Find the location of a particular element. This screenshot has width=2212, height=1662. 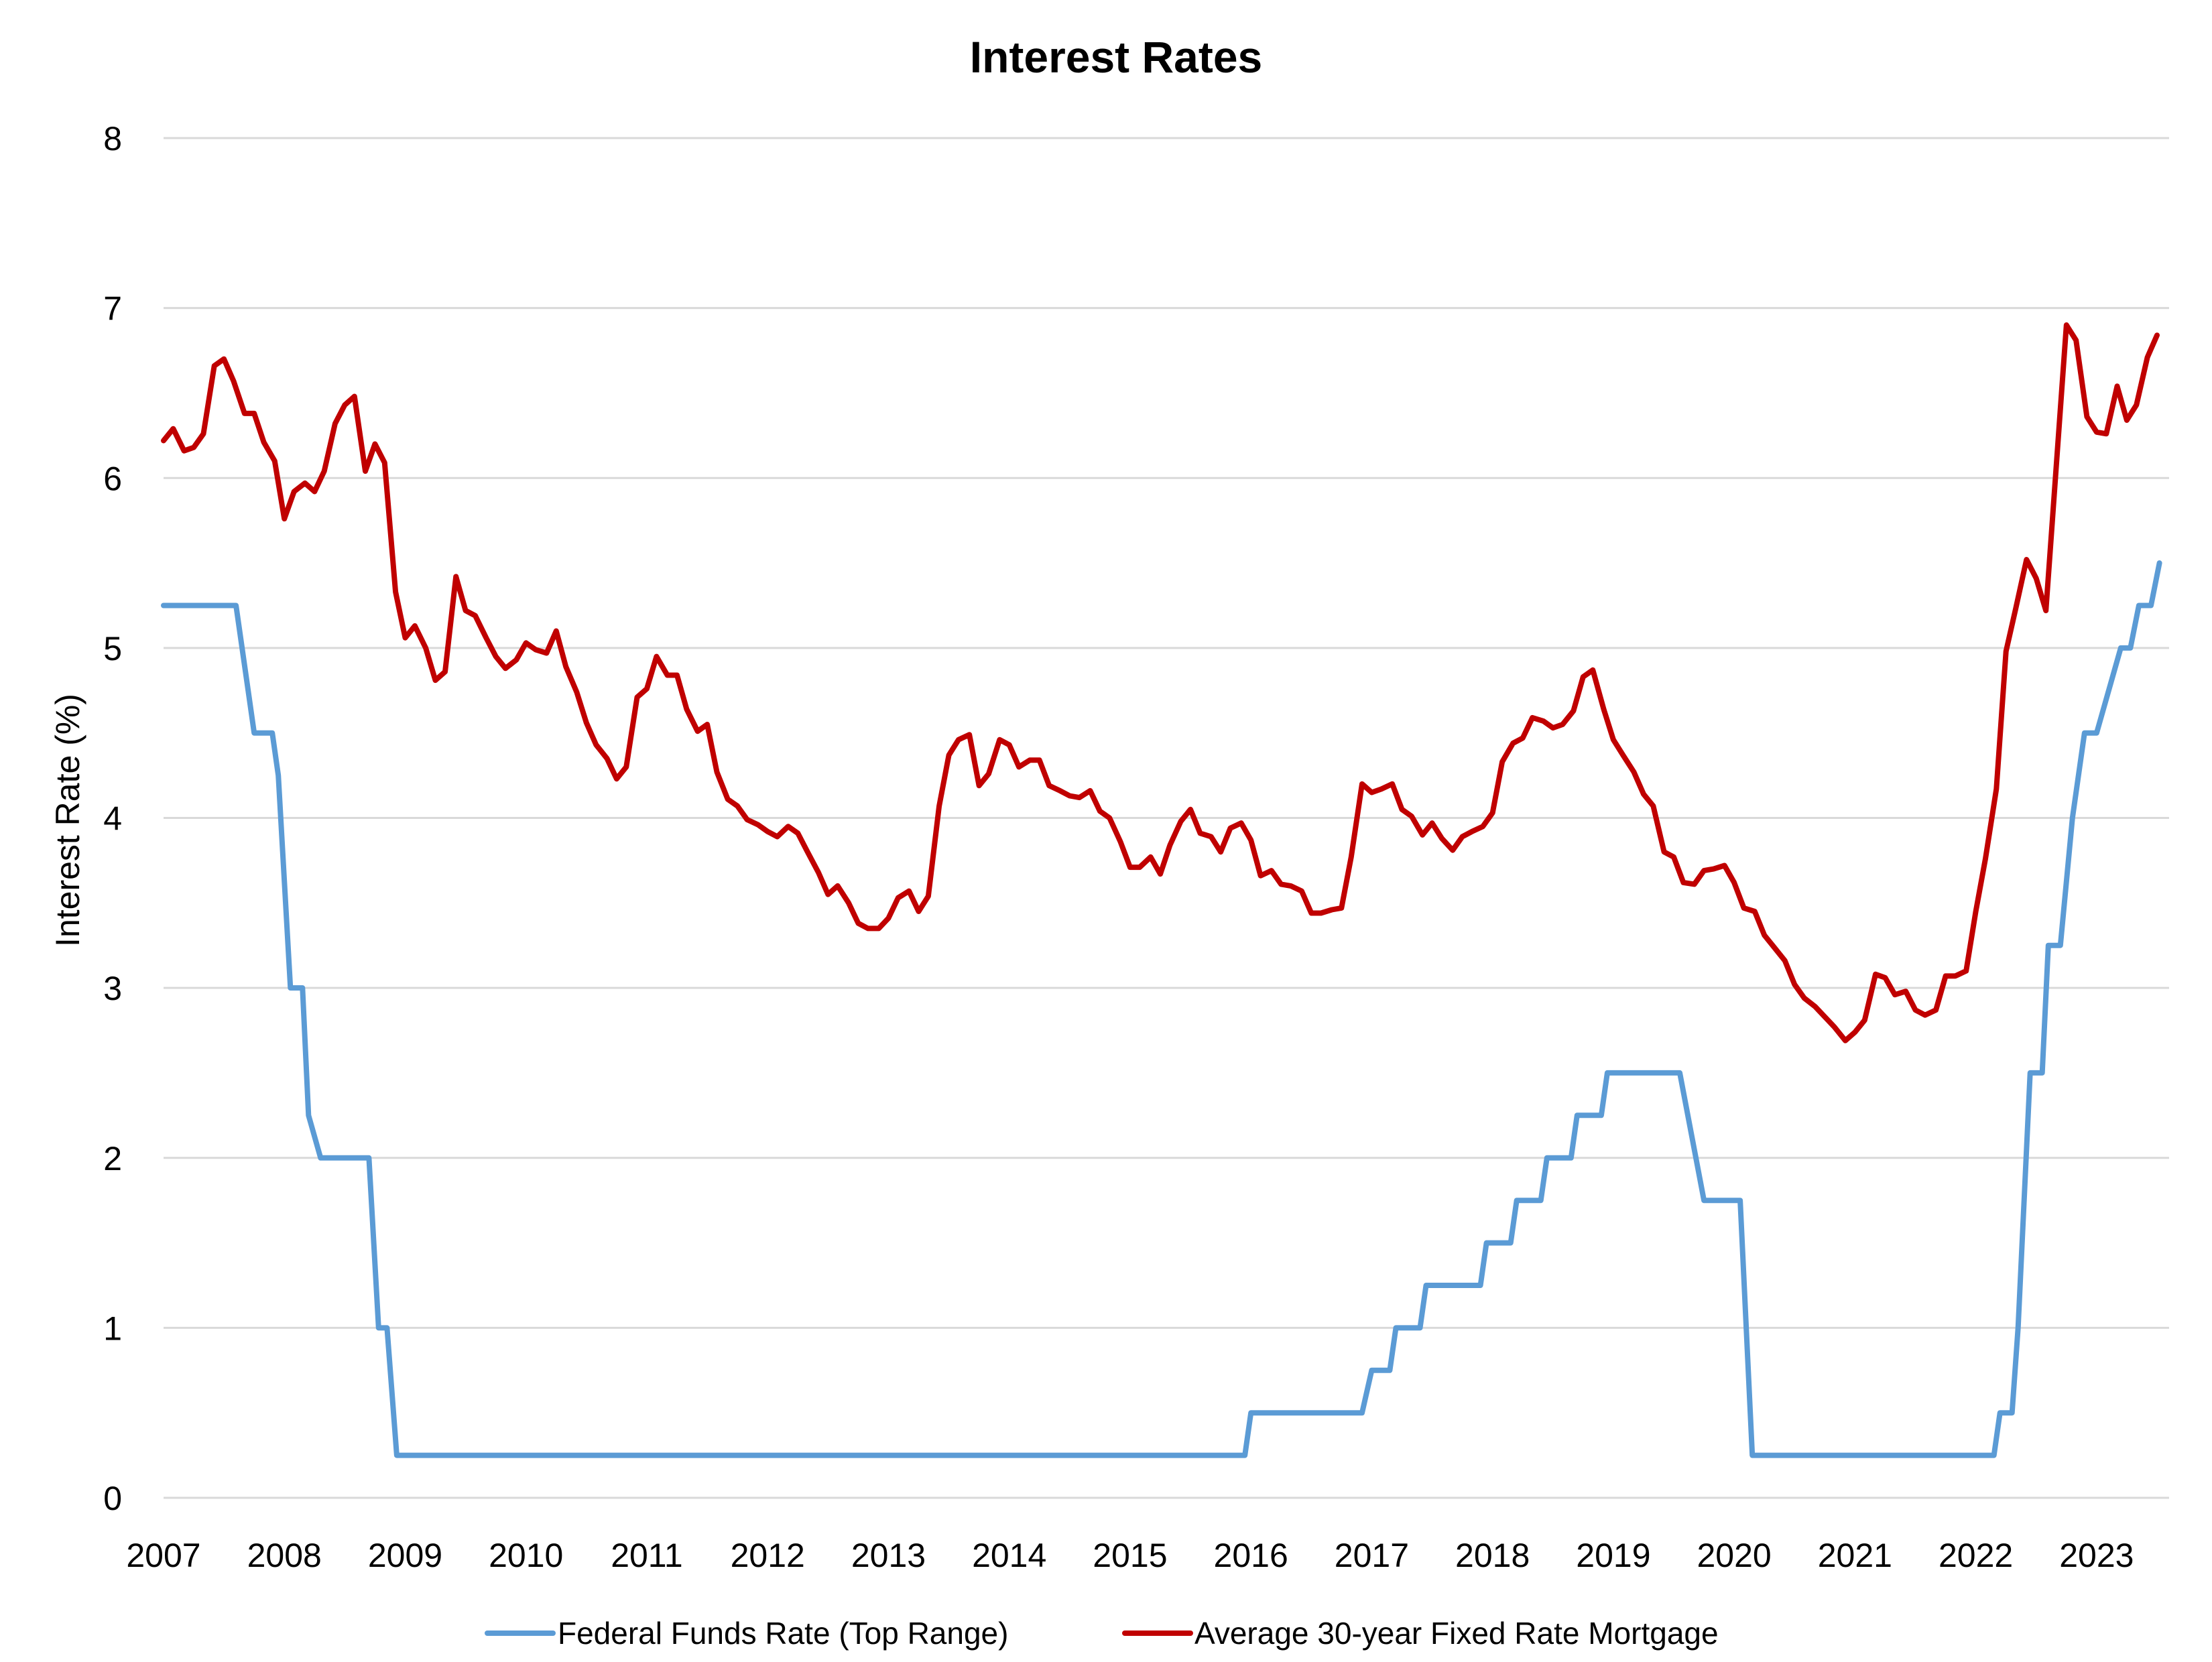

y-axis-label: Interest Rate (%) is located at coordinates (67, 820).